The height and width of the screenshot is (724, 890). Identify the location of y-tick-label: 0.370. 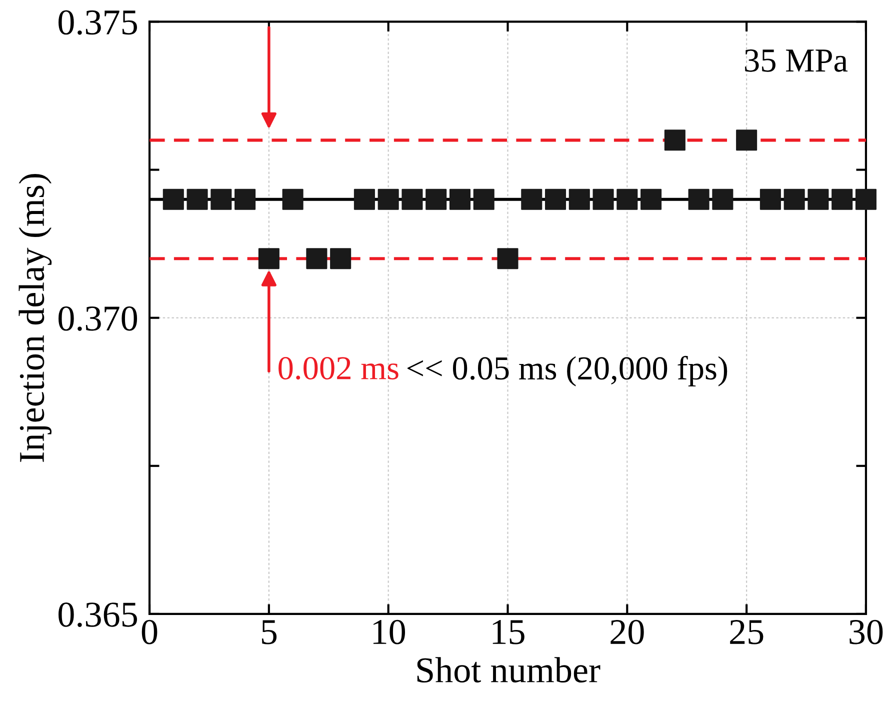
(98, 318).